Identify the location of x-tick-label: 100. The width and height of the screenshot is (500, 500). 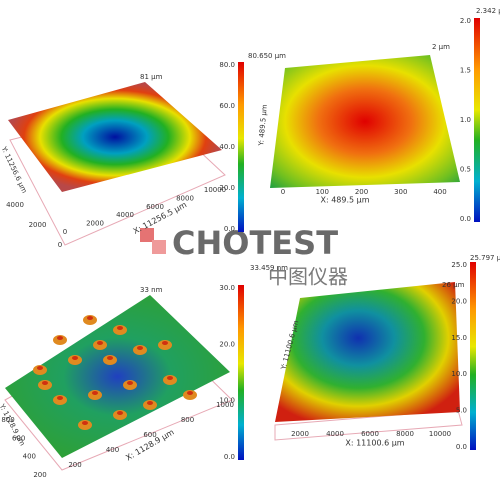
(322, 192).